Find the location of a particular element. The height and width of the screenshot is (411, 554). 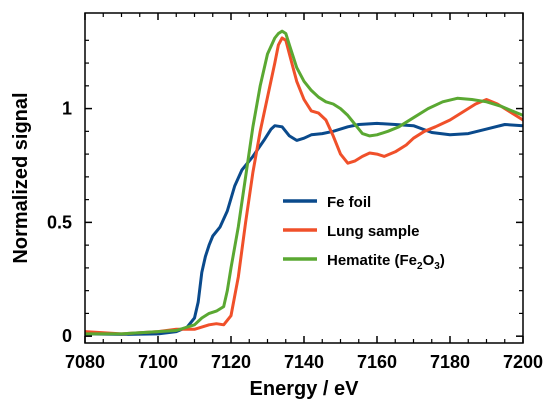

y-tick-label: 0.5 is located at coordinates (59, 222).